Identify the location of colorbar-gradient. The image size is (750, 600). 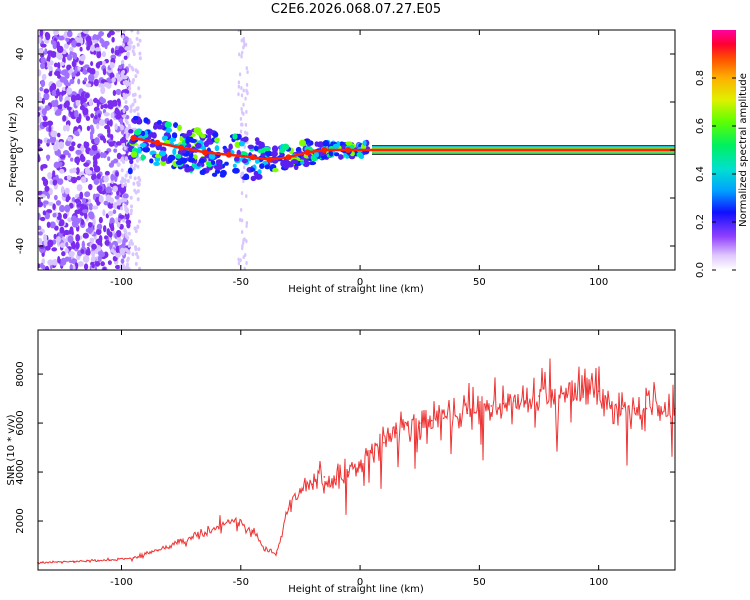
(724, 150).